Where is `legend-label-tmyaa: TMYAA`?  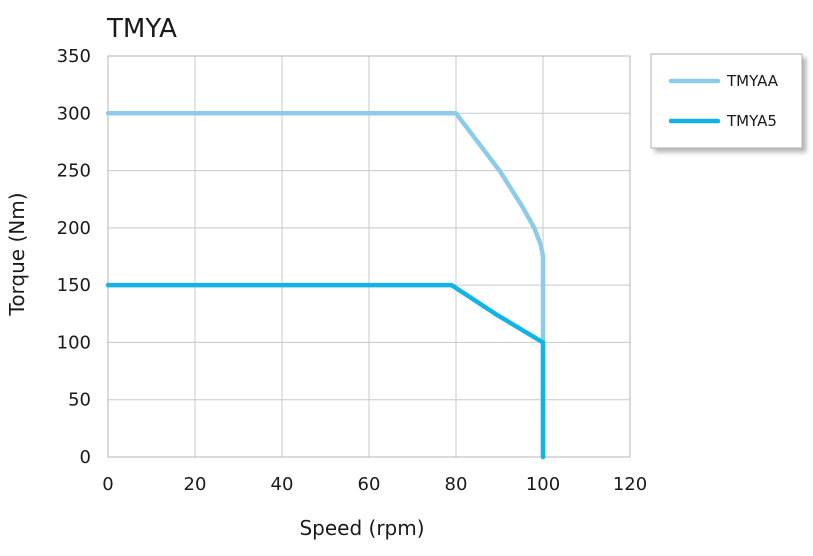 legend-label-tmyaa: TMYAA is located at coordinates (752, 81).